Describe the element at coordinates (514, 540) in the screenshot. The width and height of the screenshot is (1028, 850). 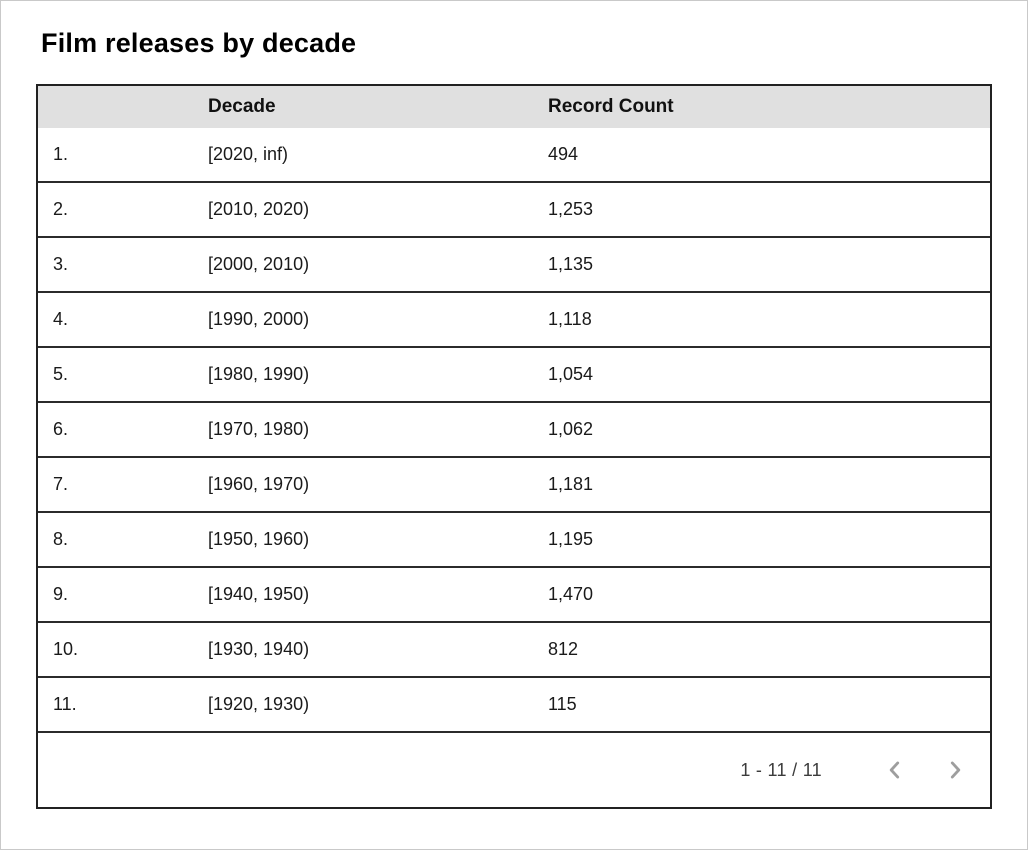
I see `table-row: 8. [1950, 1960) 1,195` at that location.